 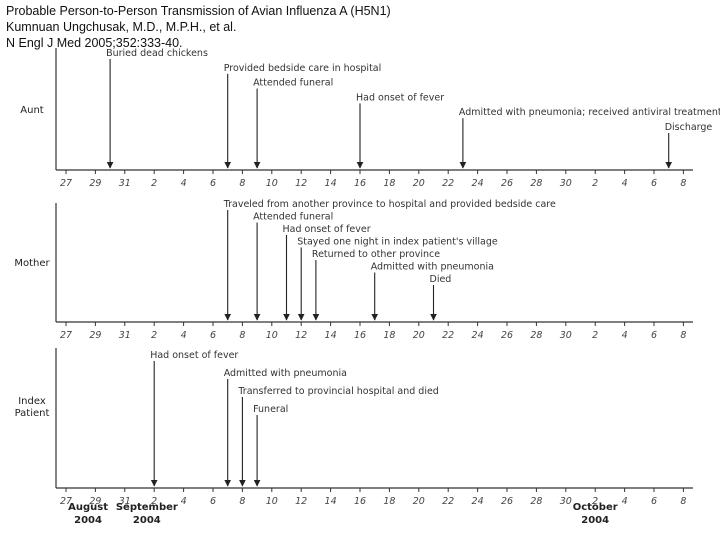 I want to click on panel-label: Patient, so click(x=32, y=413).